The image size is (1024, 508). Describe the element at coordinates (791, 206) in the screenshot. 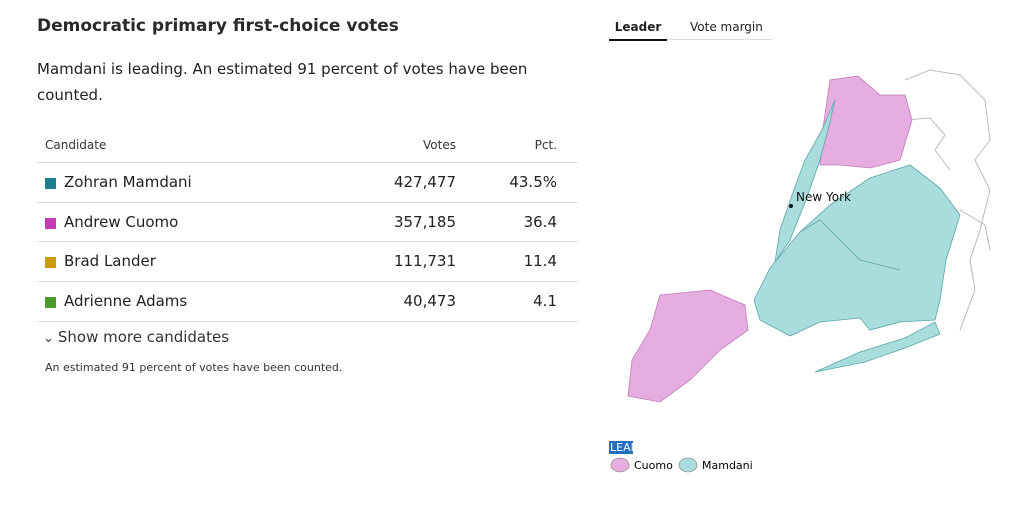

I see `city-dot` at that location.